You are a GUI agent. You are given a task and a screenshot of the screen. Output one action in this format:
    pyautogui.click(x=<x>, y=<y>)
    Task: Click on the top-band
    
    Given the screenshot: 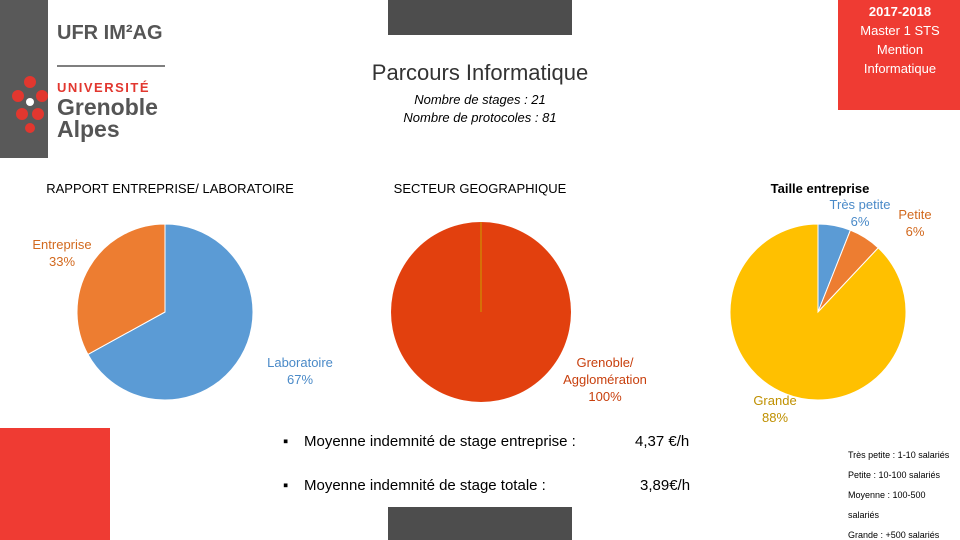 What is the action you would take?
    pyautogui.click(x=480, y=17)
    